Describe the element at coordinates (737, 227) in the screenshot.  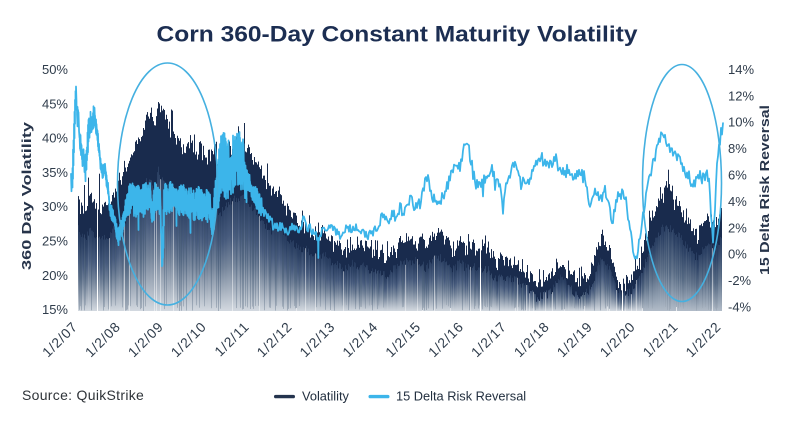
I see `svg-text: 2%` at that location.